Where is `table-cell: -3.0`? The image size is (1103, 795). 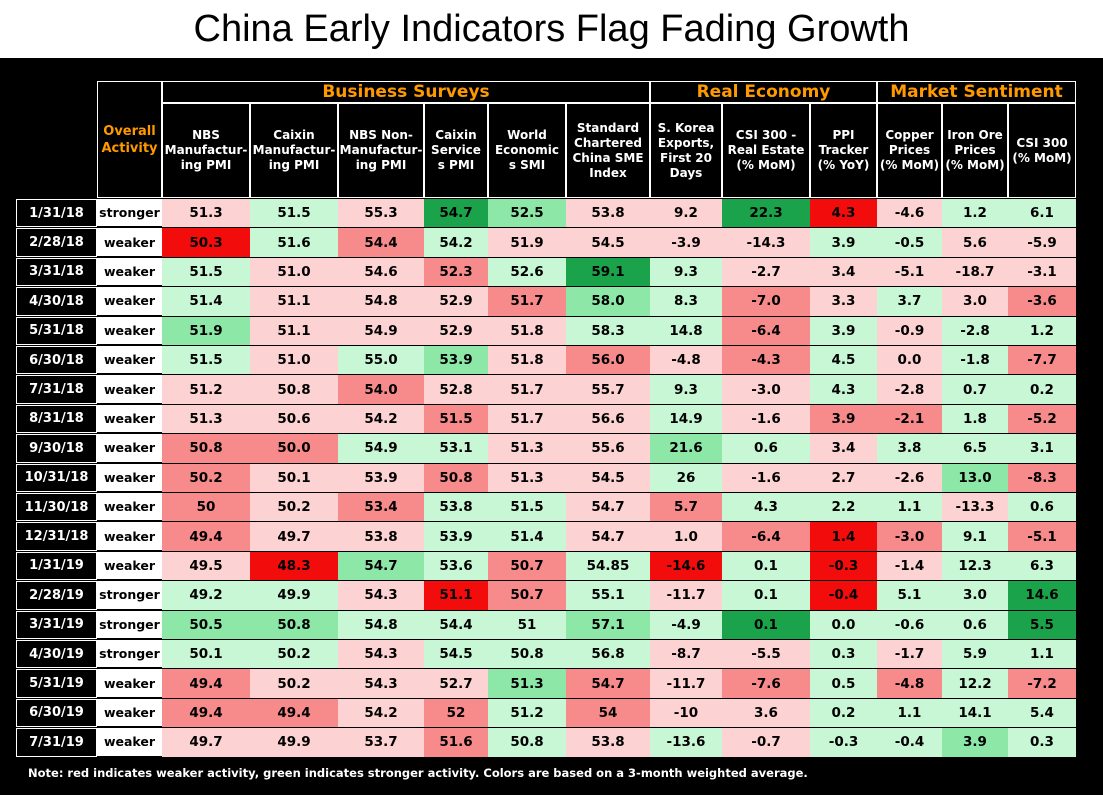
table-cell: -3.0 is located at coordinates (909, 536).